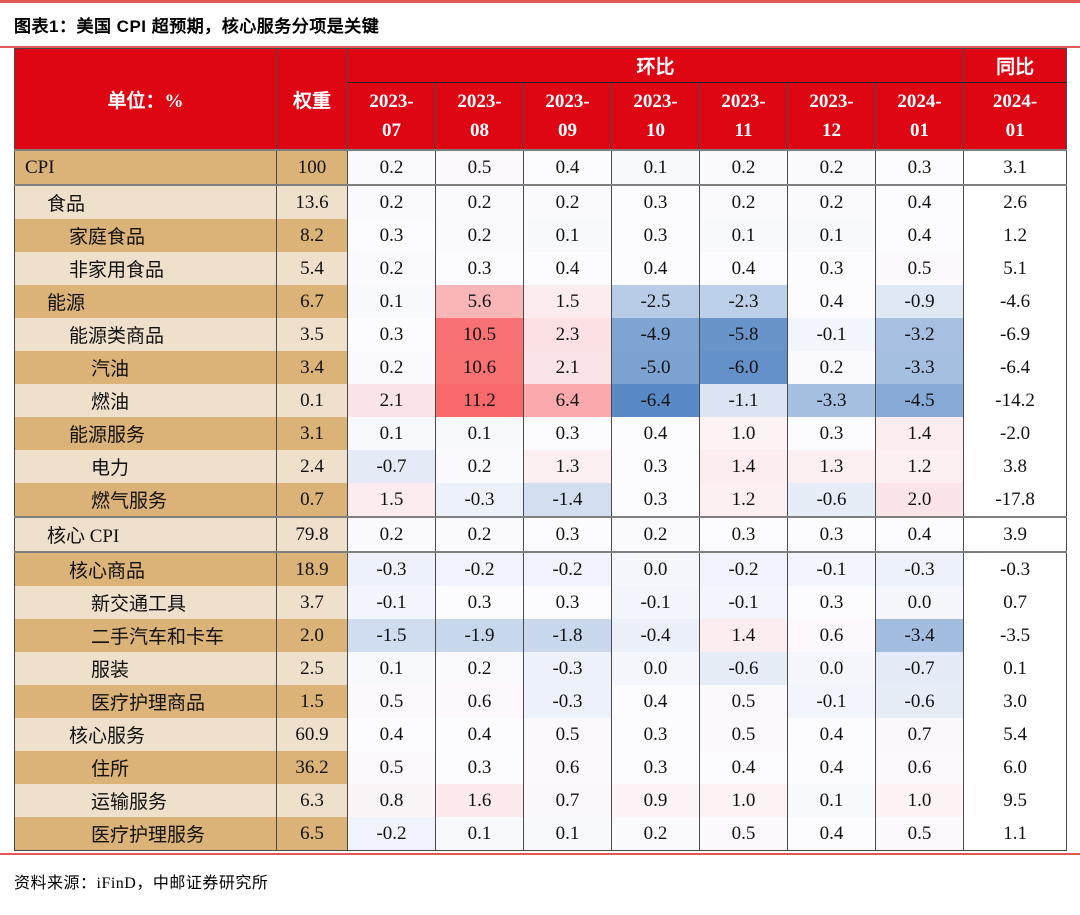  What do you see at coordinates (567, 367) in the screenshot?
I see `mom-value-cell: 2.1` at bounding box center [567, 367].